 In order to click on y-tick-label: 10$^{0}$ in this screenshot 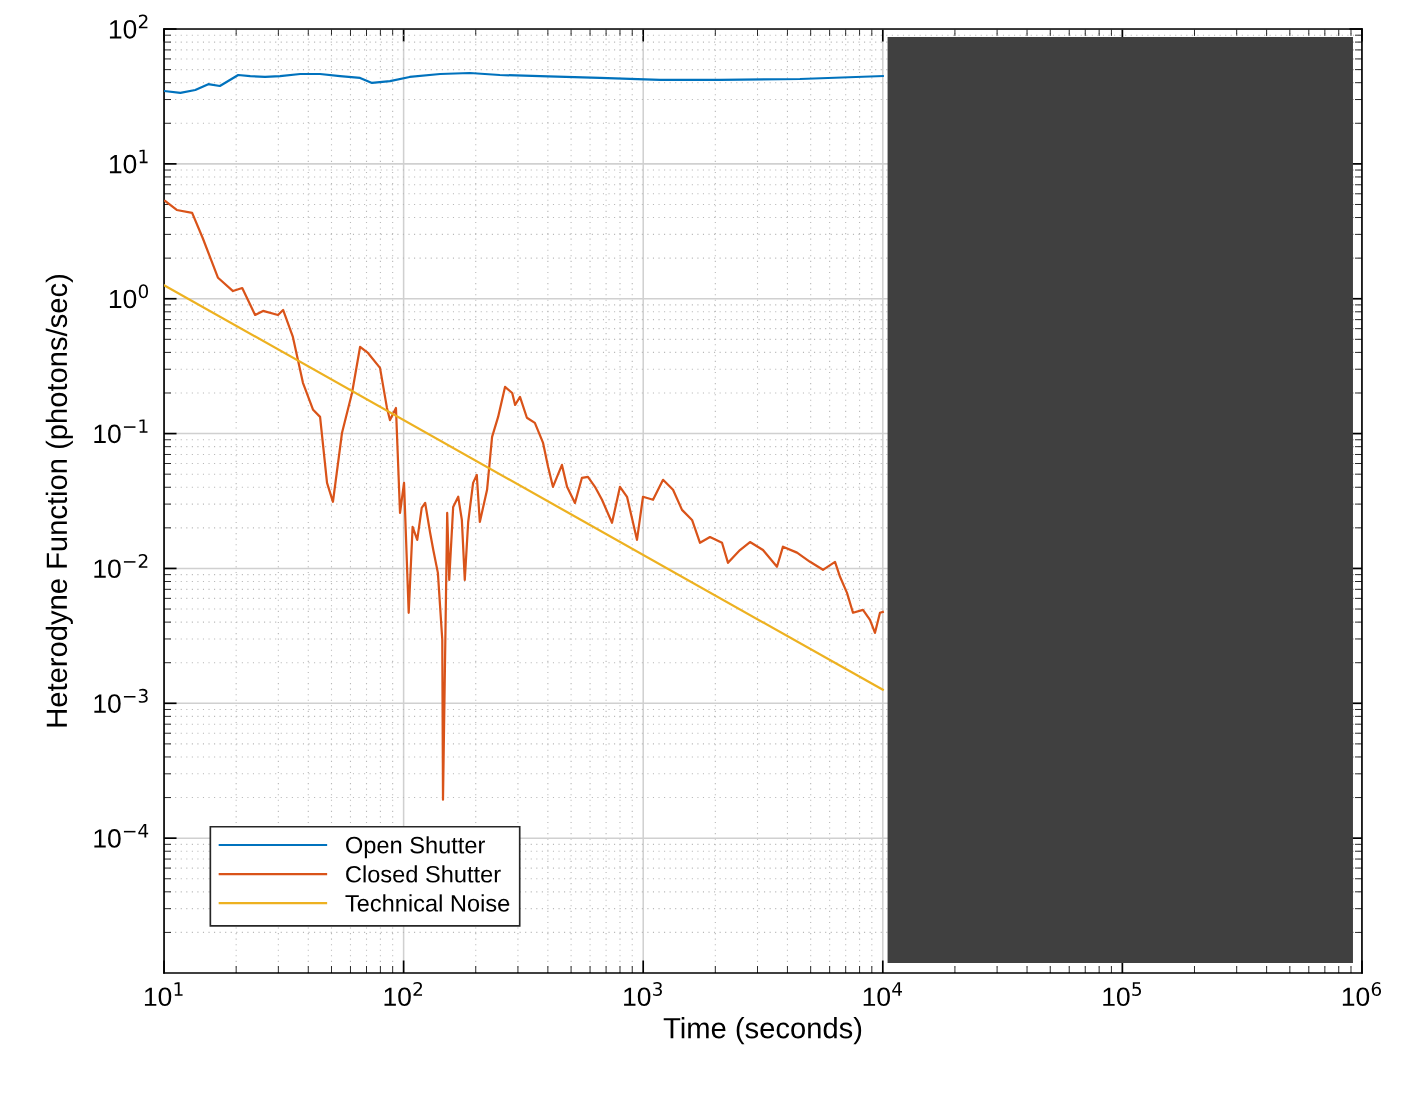, I will do `click(129, 296)`.